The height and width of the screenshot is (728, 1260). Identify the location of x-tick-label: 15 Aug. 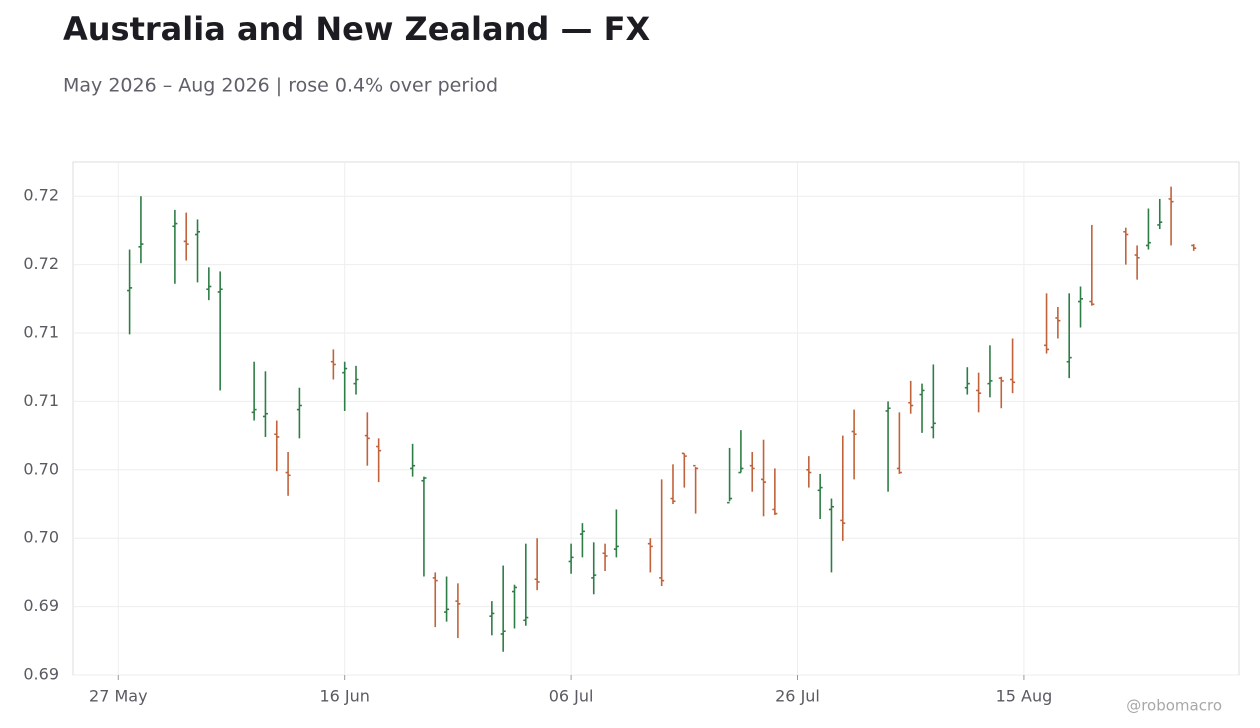
(1024, 696).